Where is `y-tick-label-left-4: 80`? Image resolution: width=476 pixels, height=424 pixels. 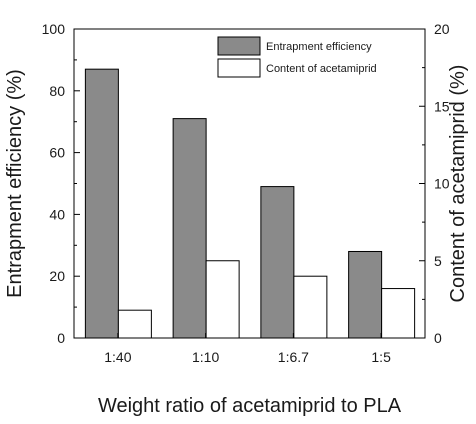
y-tick-label-left-4: 80 is located at coordinates (57, 91).